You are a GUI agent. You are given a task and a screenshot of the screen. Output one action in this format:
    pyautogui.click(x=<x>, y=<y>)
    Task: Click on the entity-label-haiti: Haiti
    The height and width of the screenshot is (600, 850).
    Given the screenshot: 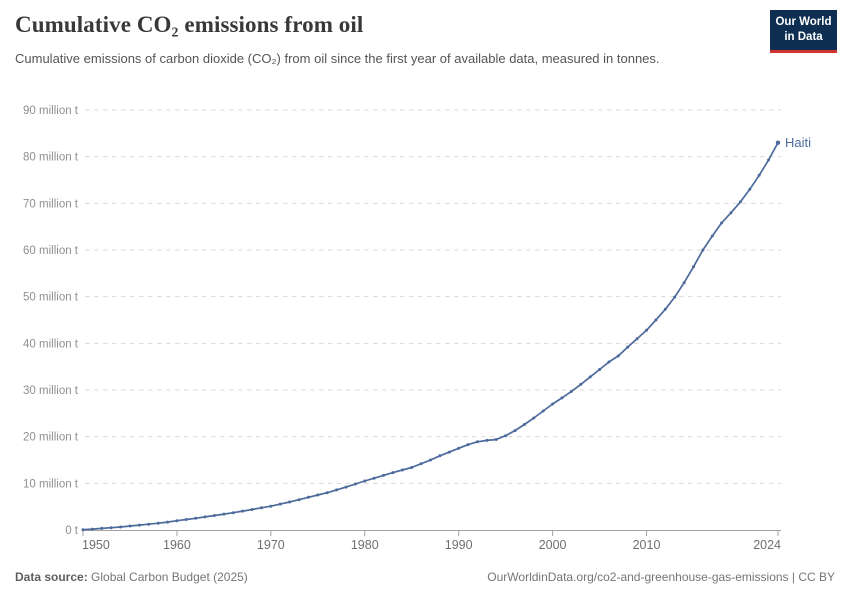 What is the action you would take?
    pyautogui.click(x=798, y=142)
    